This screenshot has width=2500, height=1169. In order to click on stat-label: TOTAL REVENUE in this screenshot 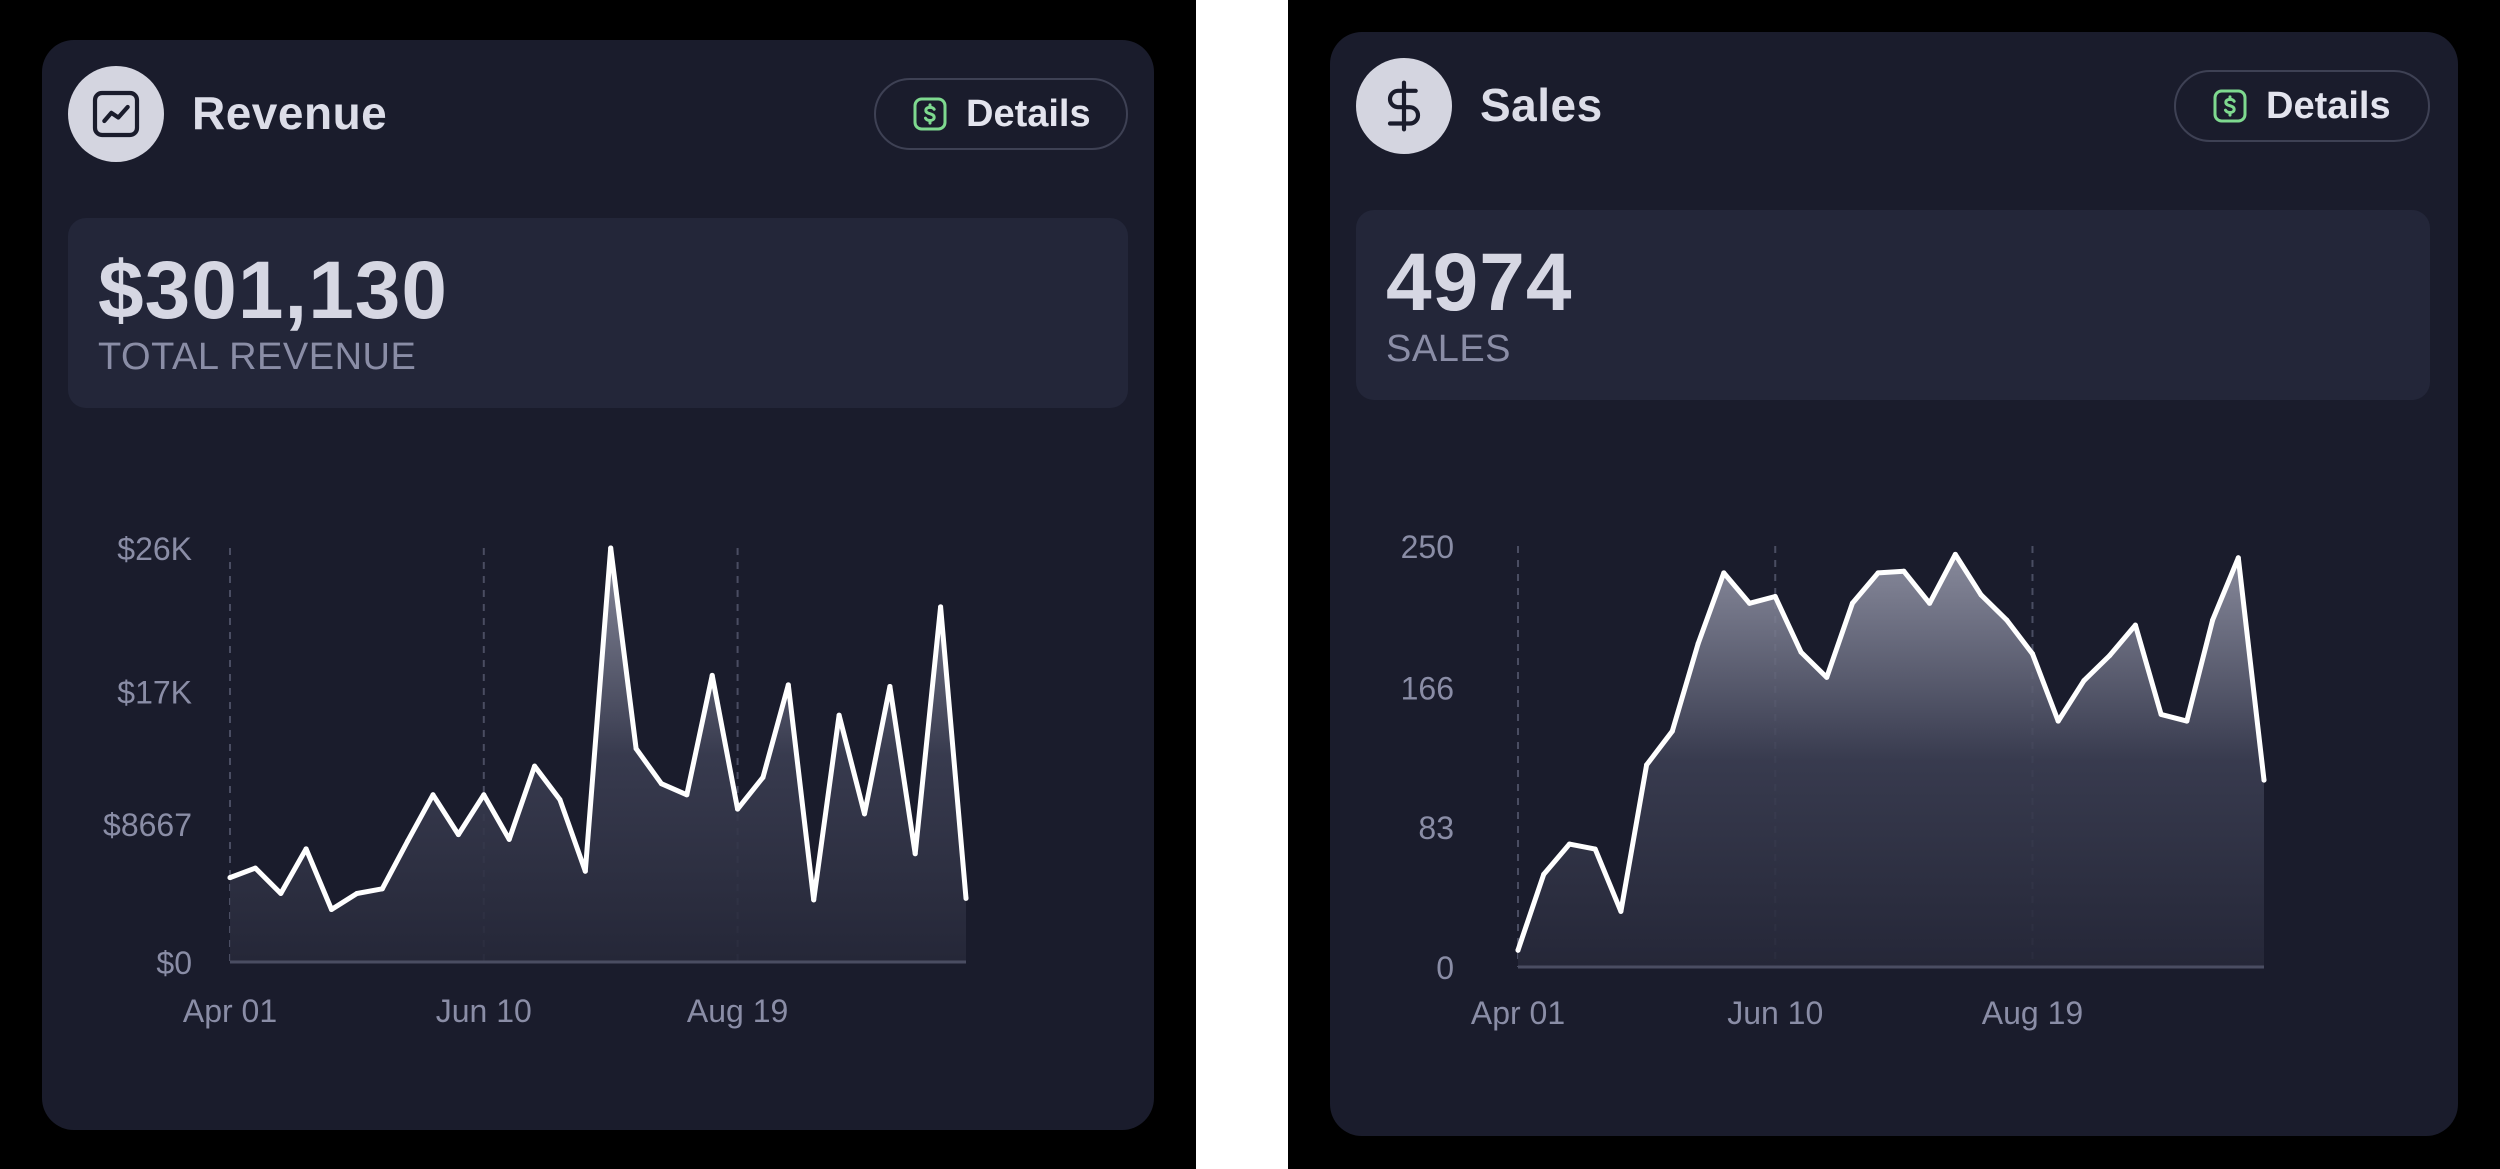, I will do `click(257, 357)`.